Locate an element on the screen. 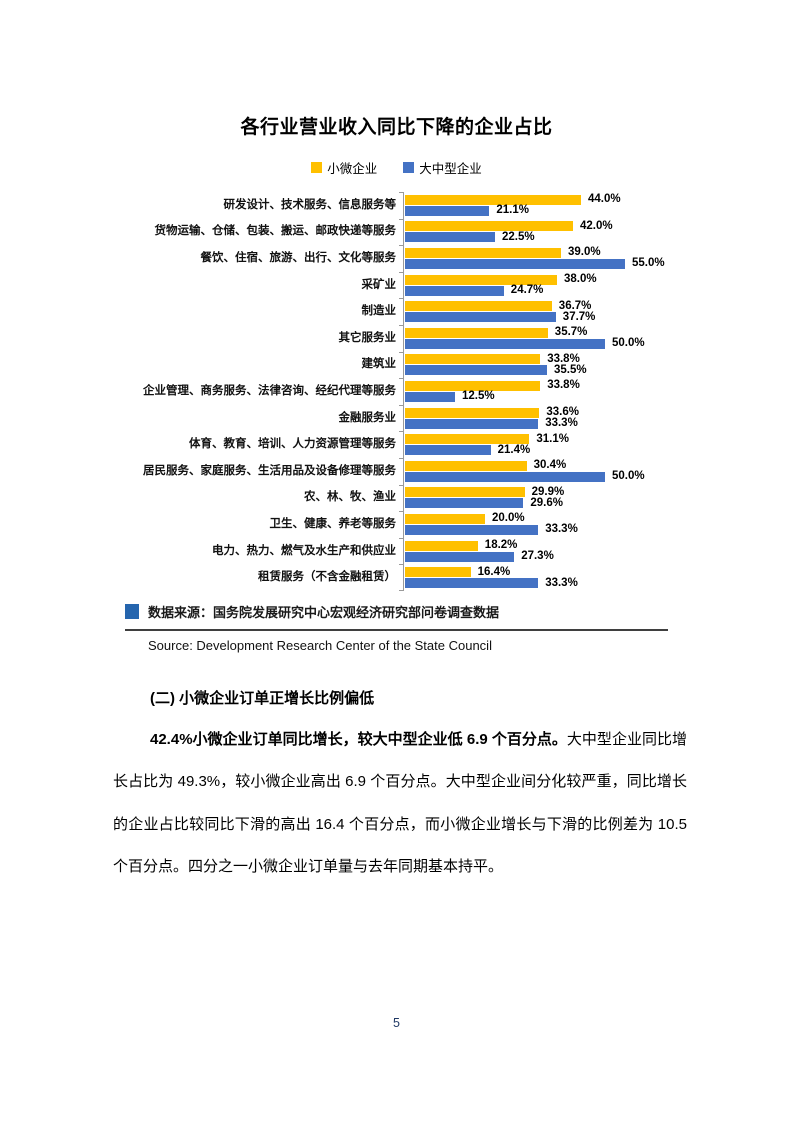 This screenshot has height=1122, width=793. bar-line: 35.7% is located at coordinates (544, 332).